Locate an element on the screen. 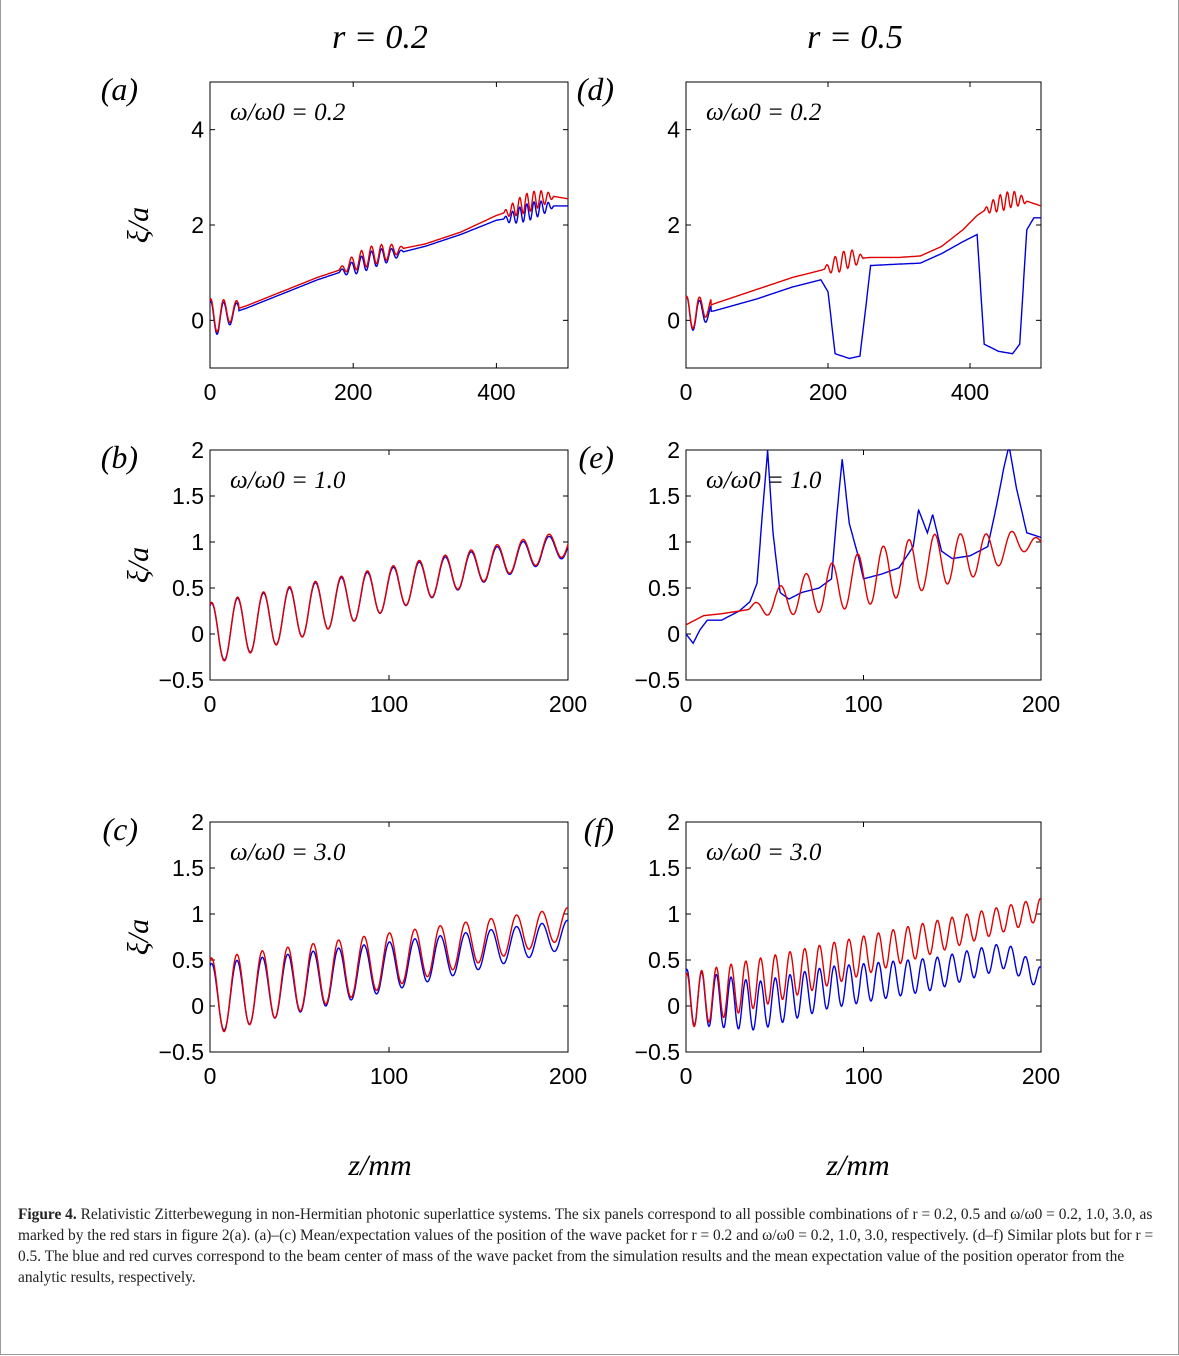 The height and width of the screenshot is (1356, 1179). x-axis-label-left: z/mm is located at coordinates (379, 1165).